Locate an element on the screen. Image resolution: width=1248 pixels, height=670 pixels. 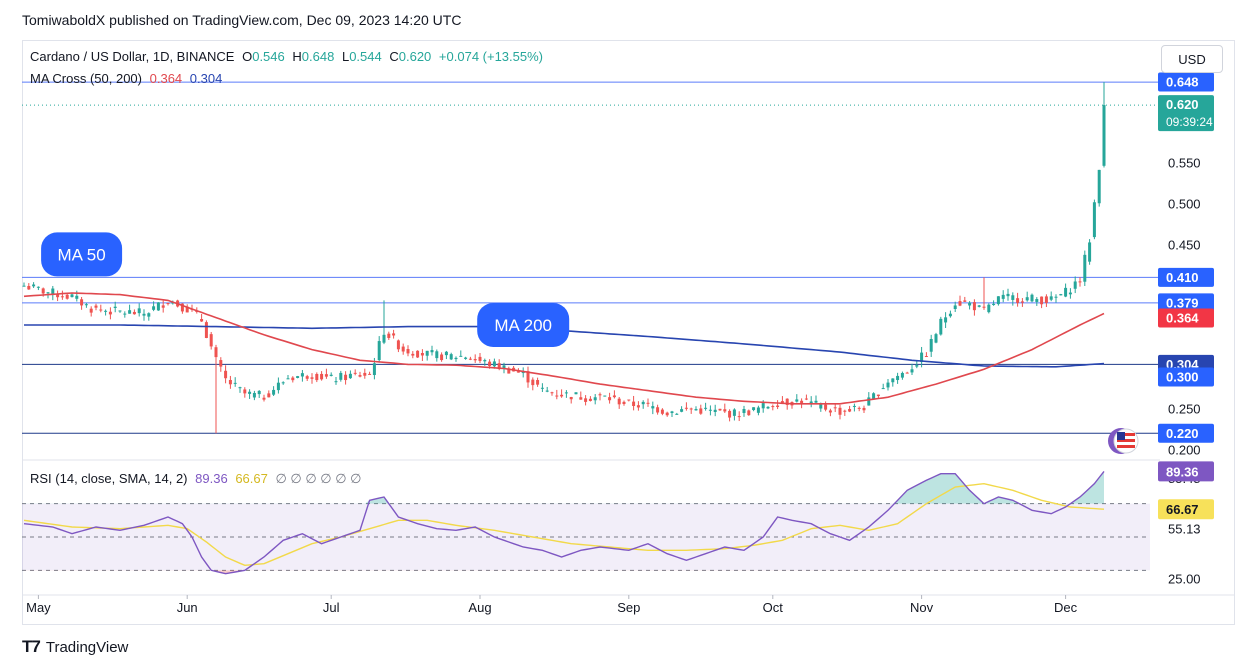
change-value: +0.074 (+13.55%) is located at coordinates (490, 56).